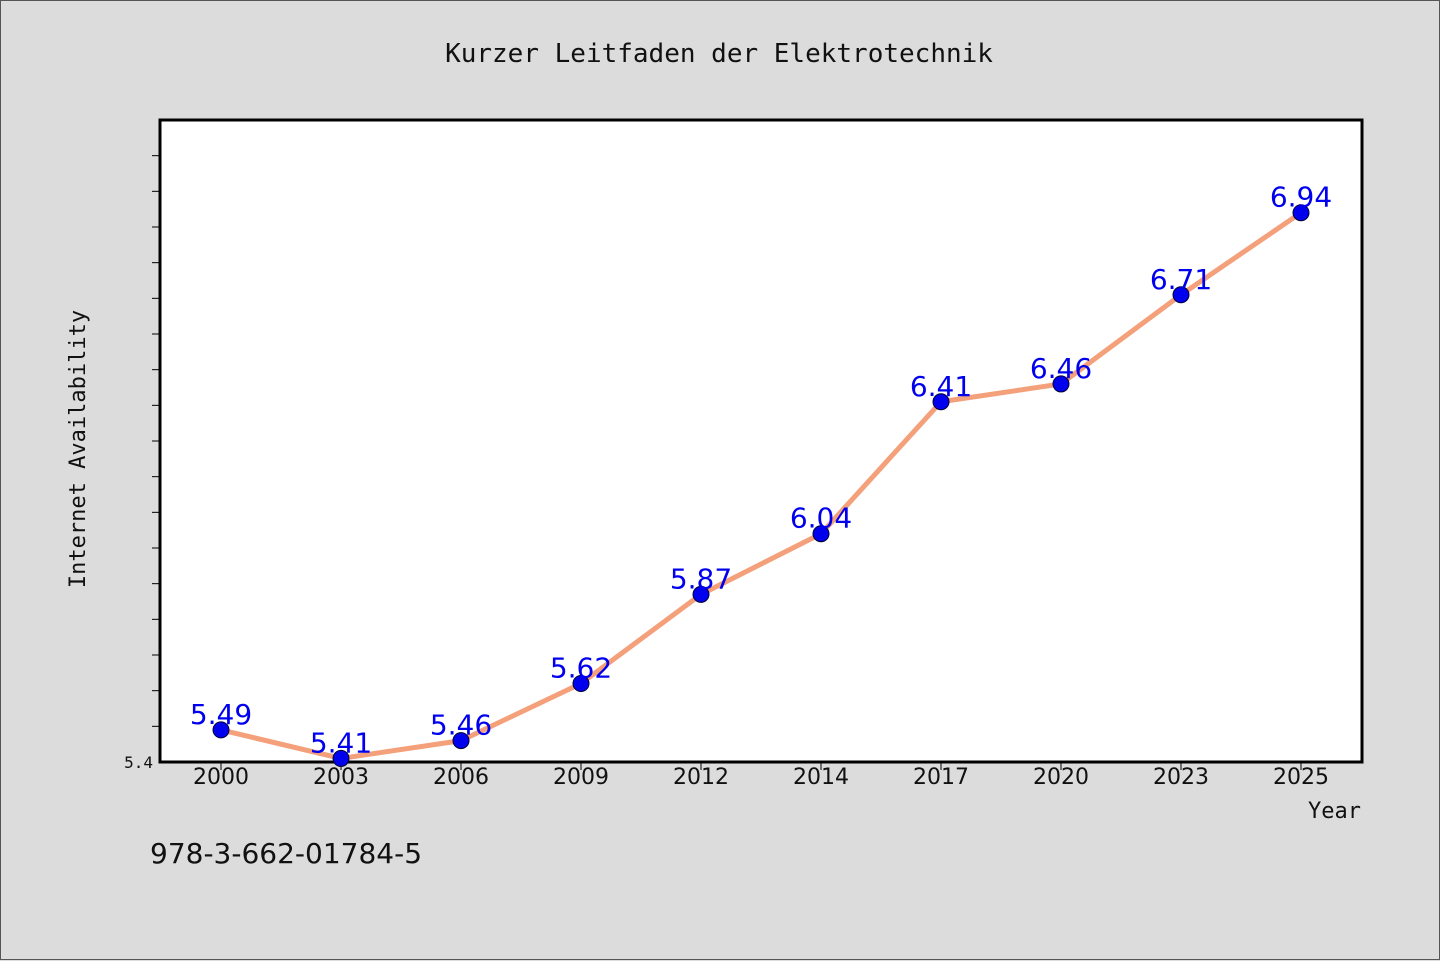 This screenshot has height=961, width=1440. What do you see at coordinates (1301, 197) in the screenshot?
I see `data-label: 6.94` at bounding box center [1301, 197].